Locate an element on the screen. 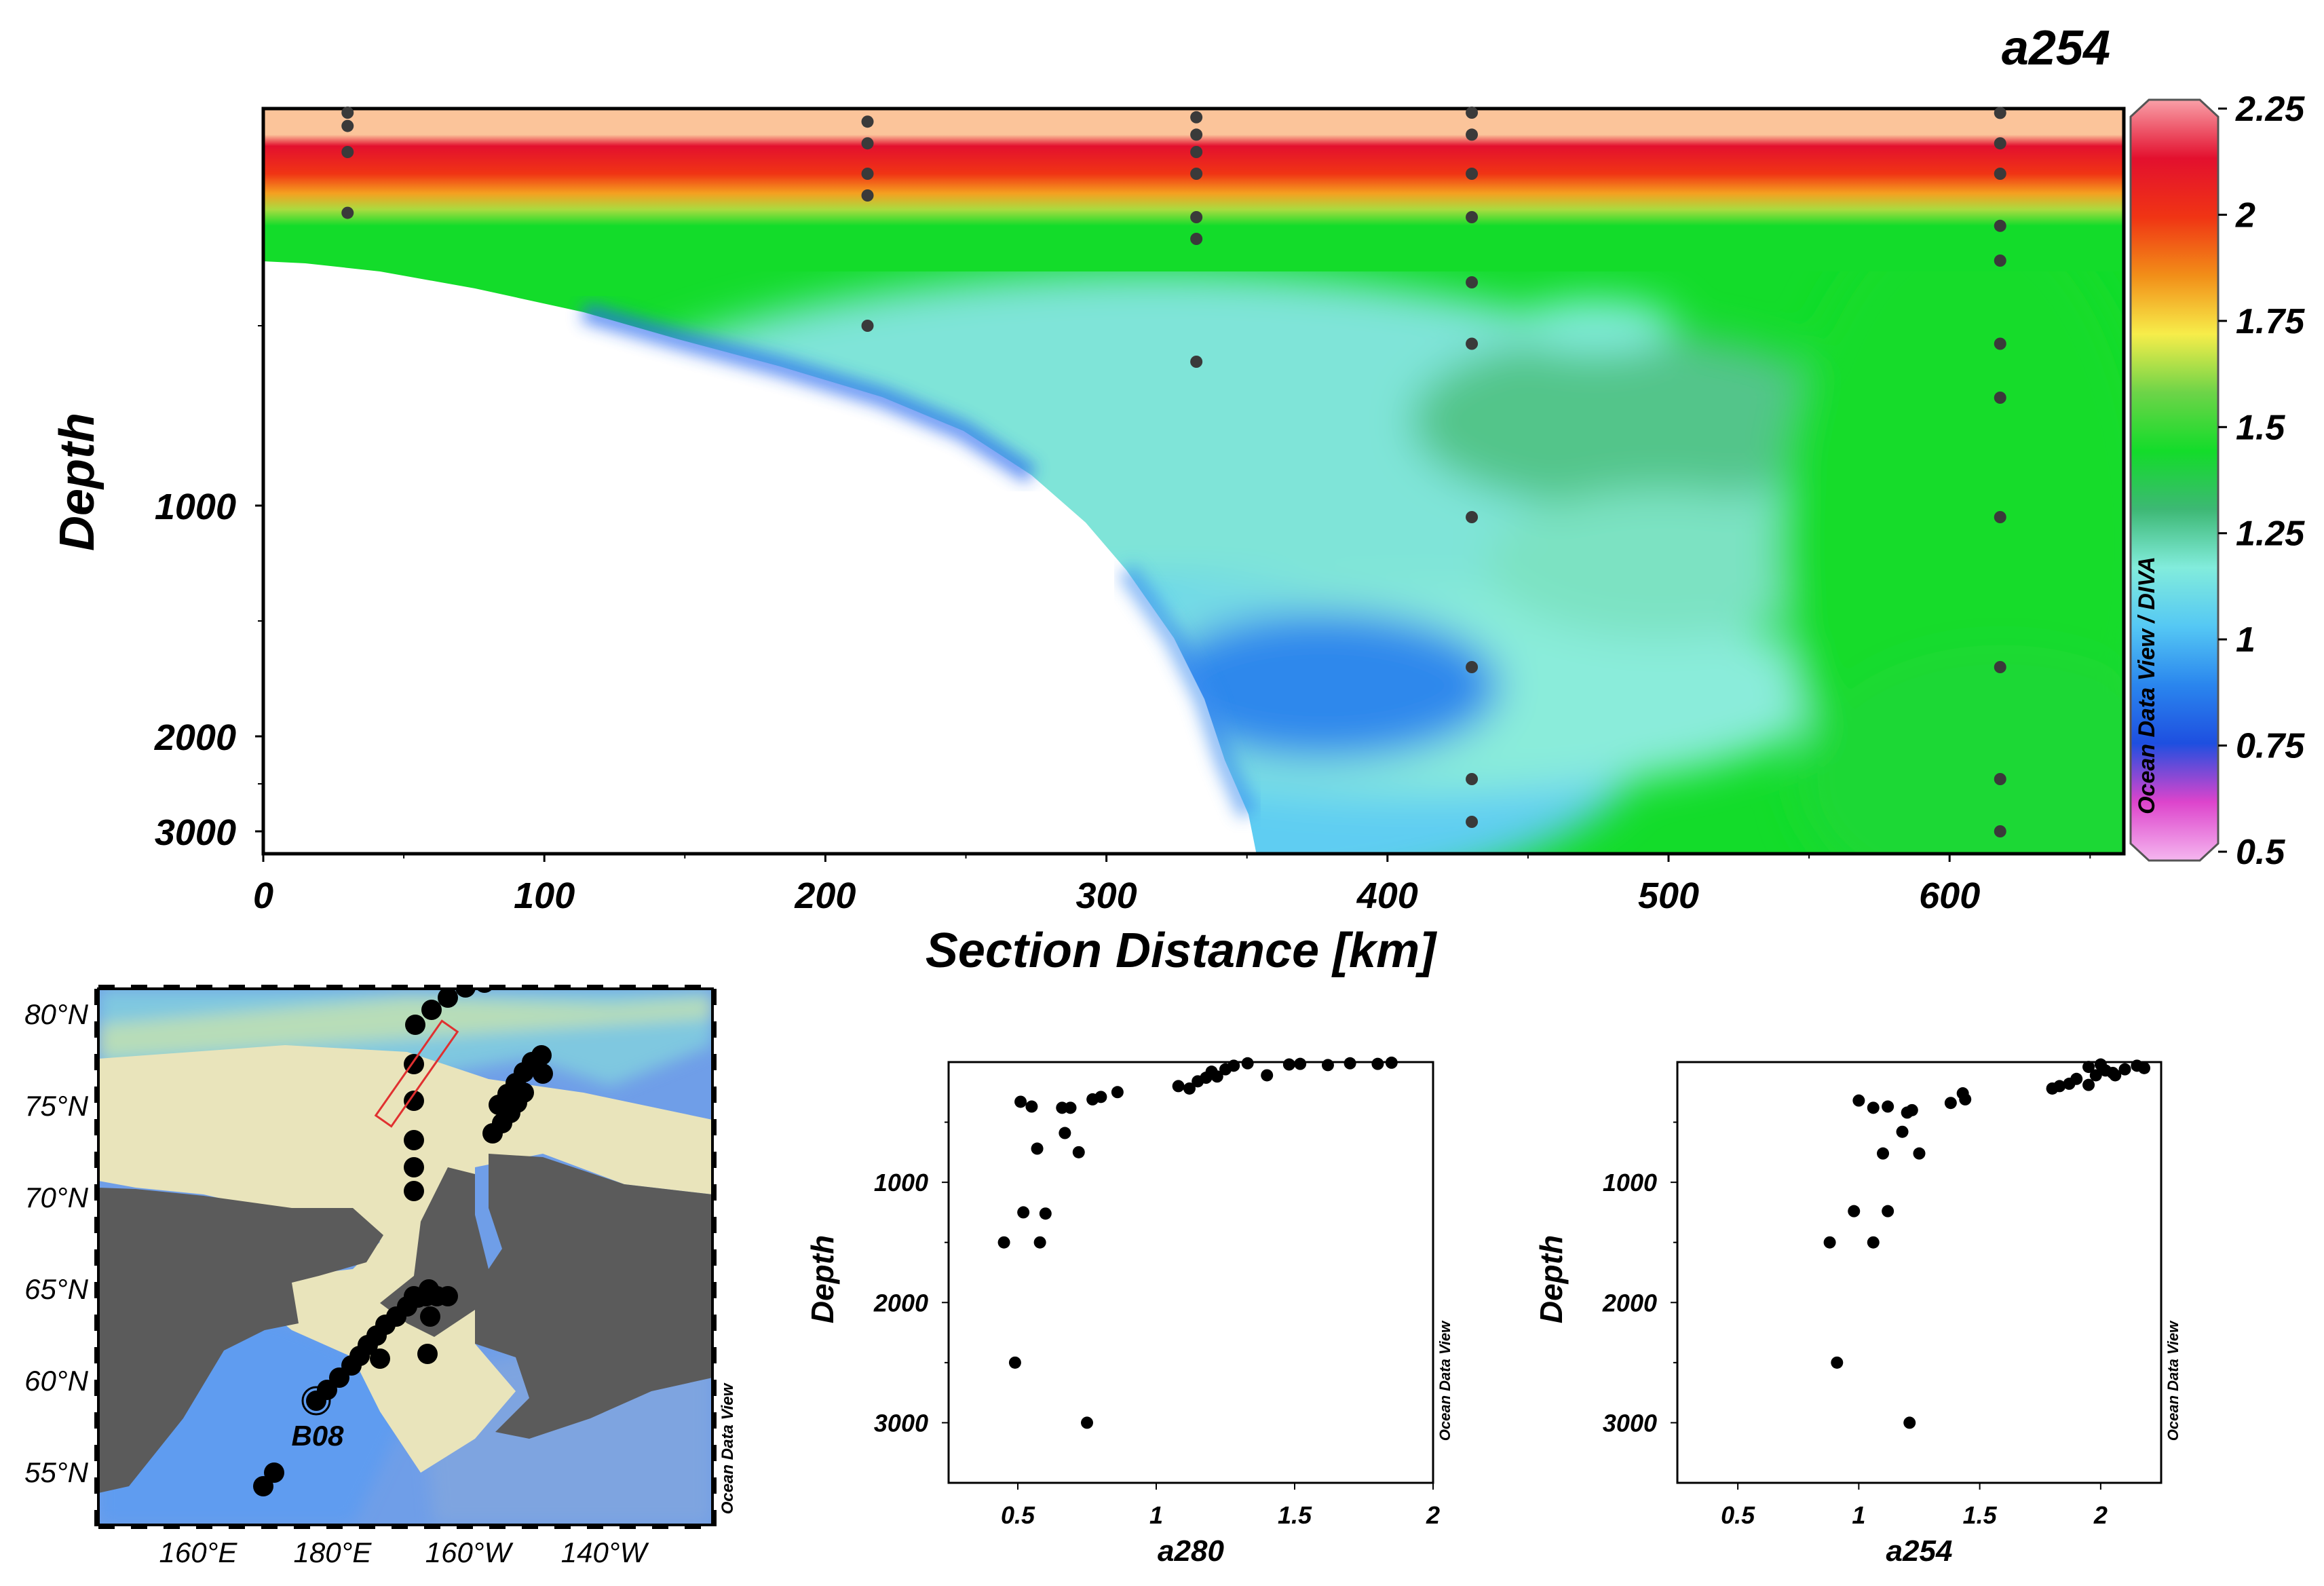 This screenshot has height=1586, width=2324. map-lon-label: 140°W is located at coordinates (605, 1552).